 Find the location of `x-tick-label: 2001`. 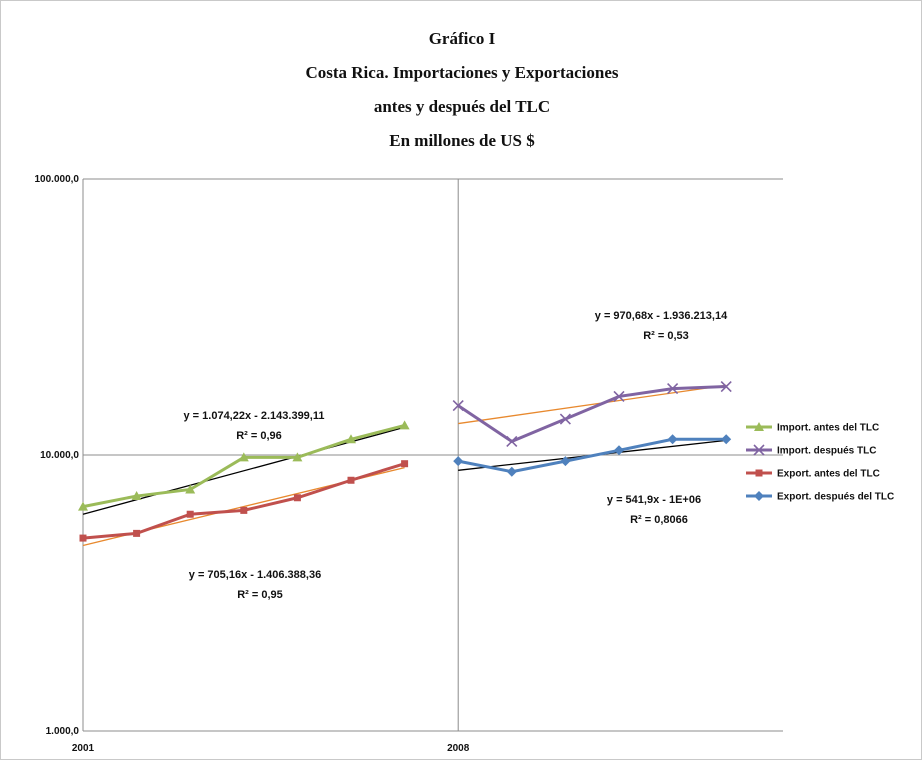

x-tick-label: 2001 is located at coordinates (83, 748).